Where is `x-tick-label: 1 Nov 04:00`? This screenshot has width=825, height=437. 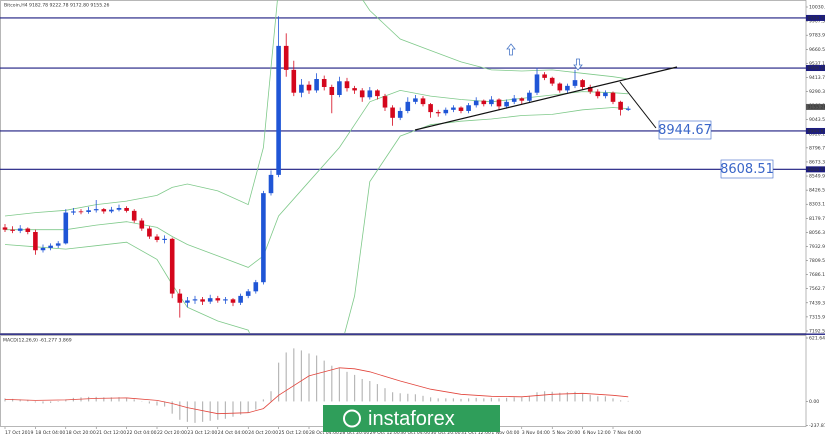
x-tick-label: 1 Nov 04:00 is located at coordinates (505, 433).